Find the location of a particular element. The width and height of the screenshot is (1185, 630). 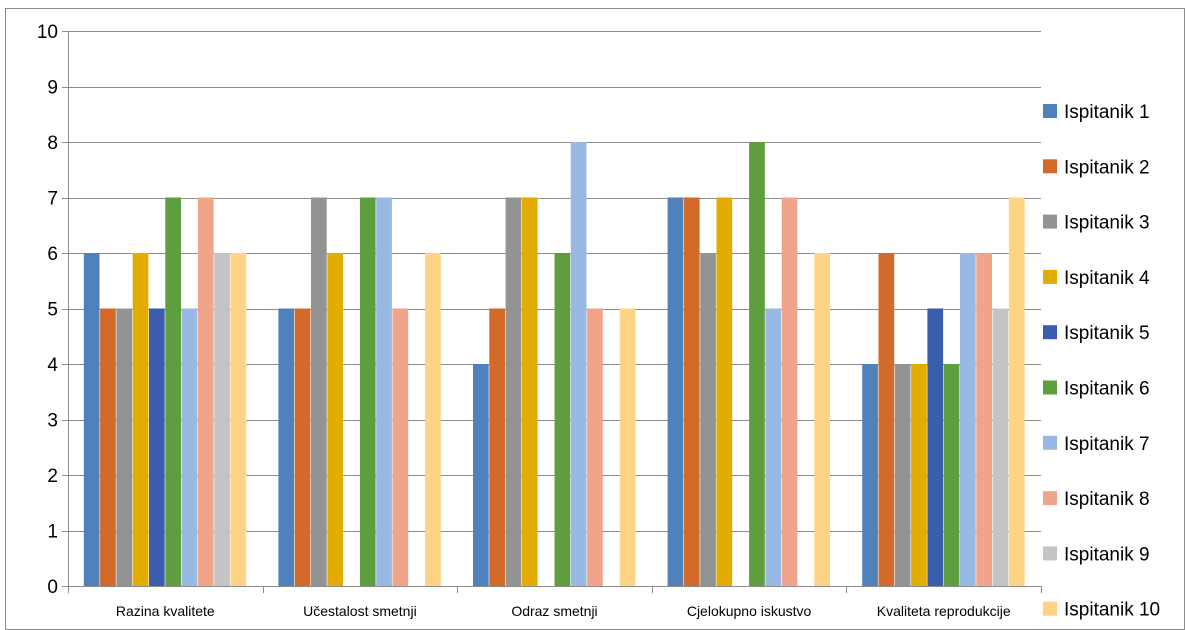

legend-label: Ispitanik 6 is located at coordinates (1107, 389).